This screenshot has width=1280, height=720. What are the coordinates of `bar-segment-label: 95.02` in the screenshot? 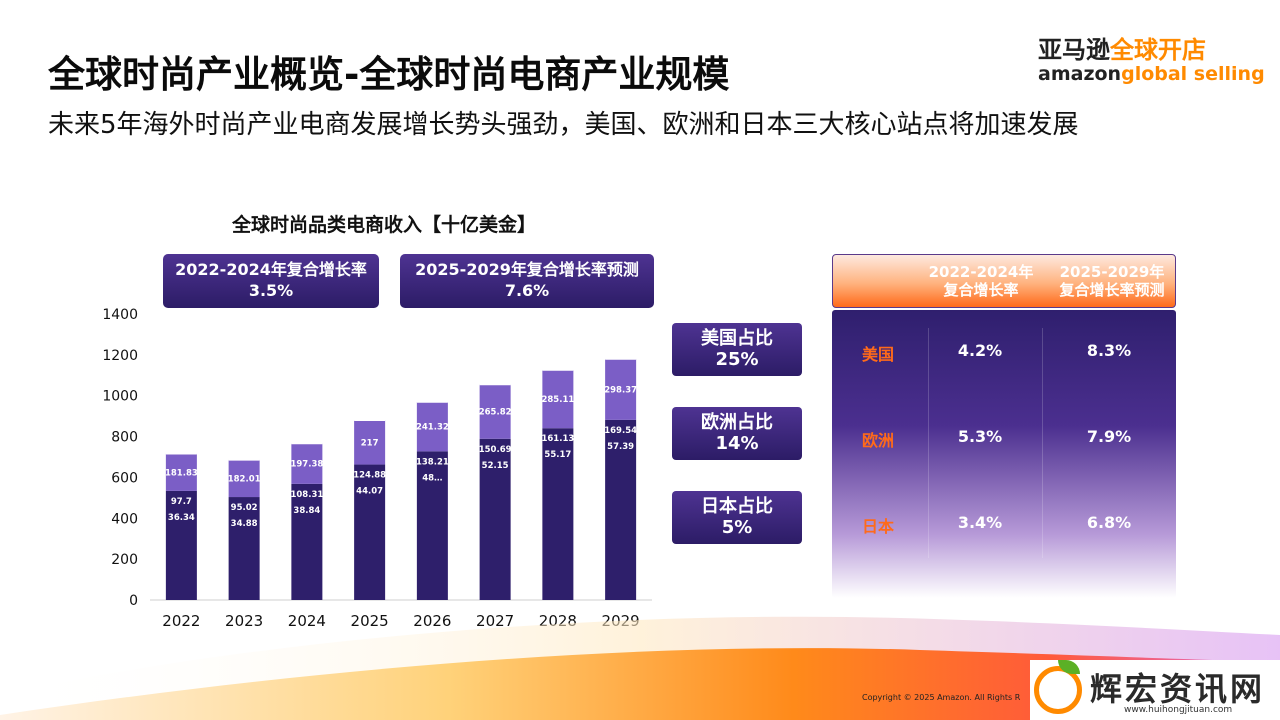 It's located at (244, 508).